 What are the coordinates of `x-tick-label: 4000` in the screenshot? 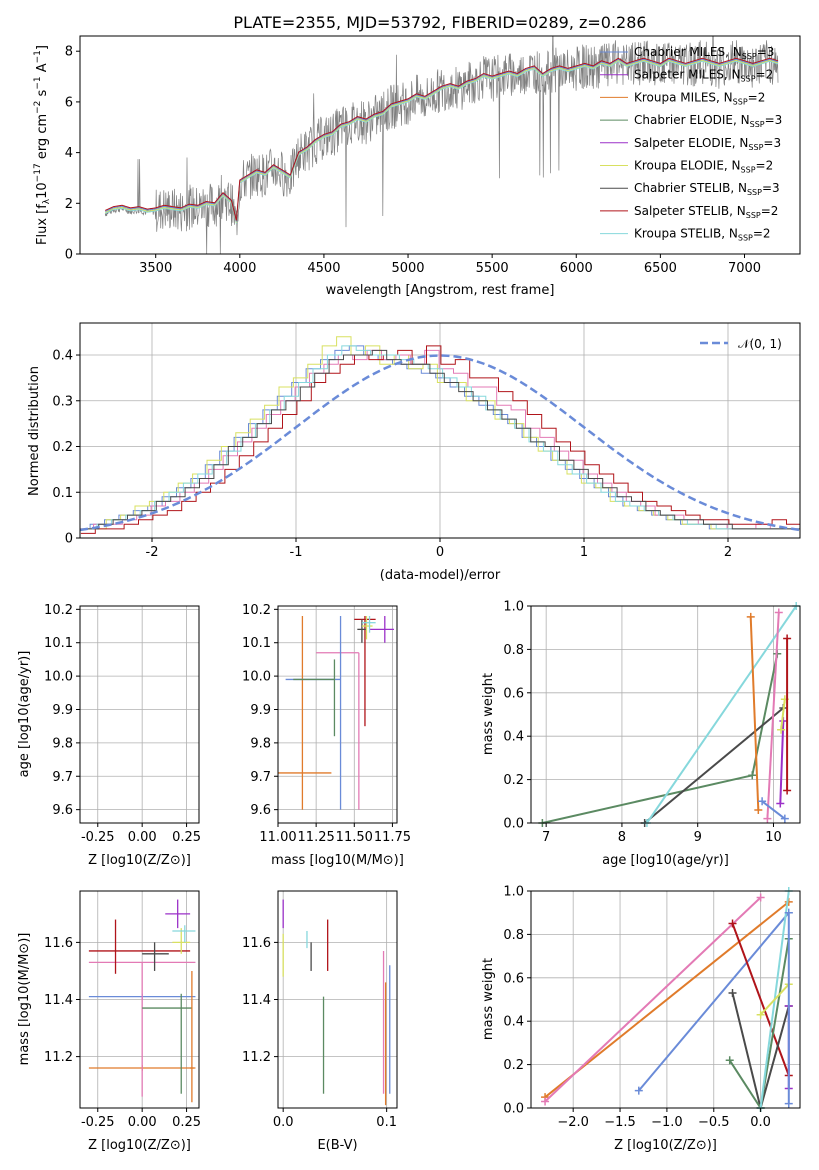 It's located at (239, 268).